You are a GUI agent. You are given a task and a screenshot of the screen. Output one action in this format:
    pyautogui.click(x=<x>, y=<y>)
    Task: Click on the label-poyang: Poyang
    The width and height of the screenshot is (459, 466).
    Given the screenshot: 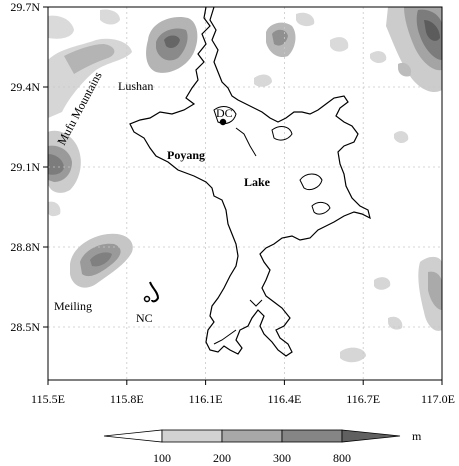 What is the action you would take?
    pyautogui.click(x=186, y=155)
    